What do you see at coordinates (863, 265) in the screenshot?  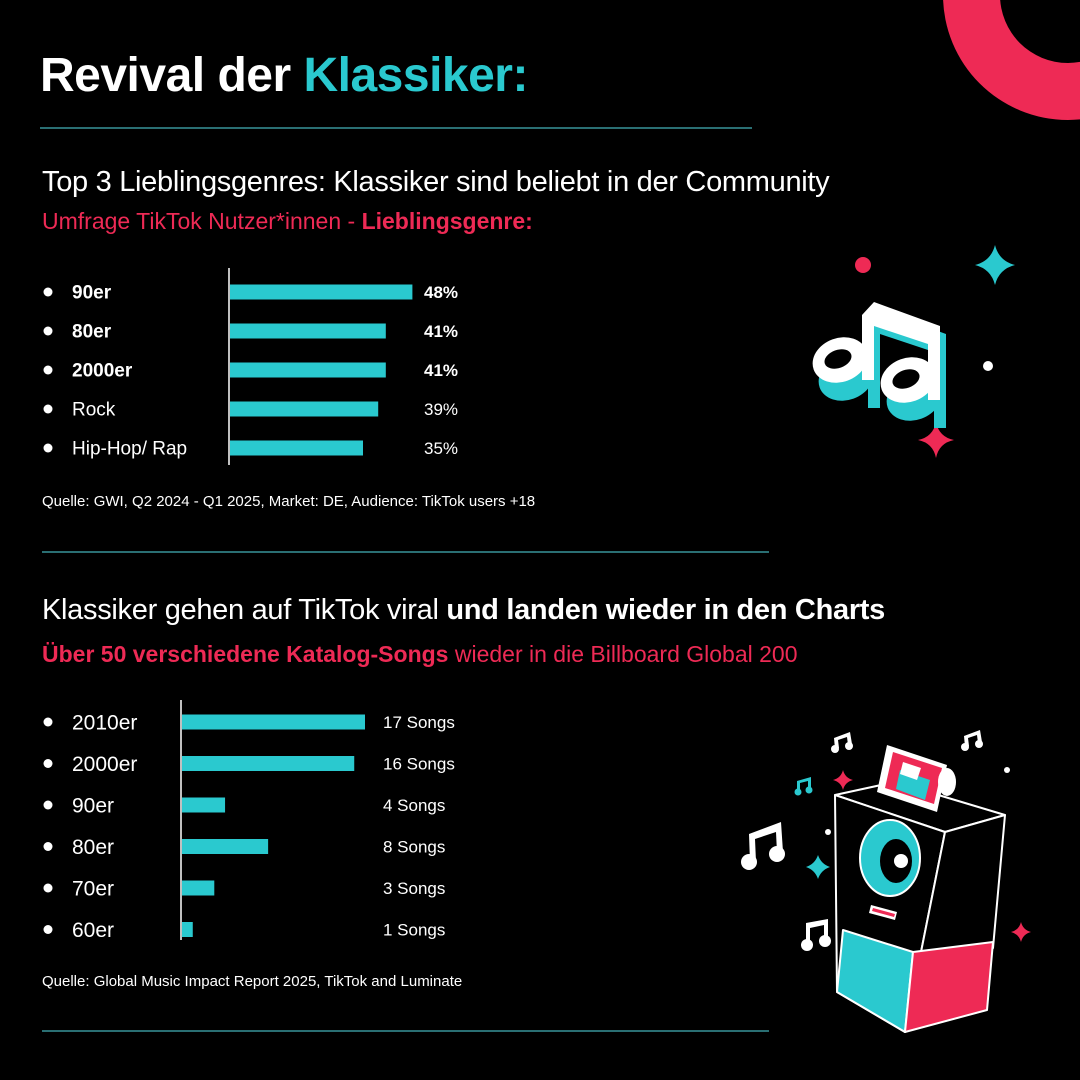 I see `pink-dot-icon` at bounding box center [863, 265].